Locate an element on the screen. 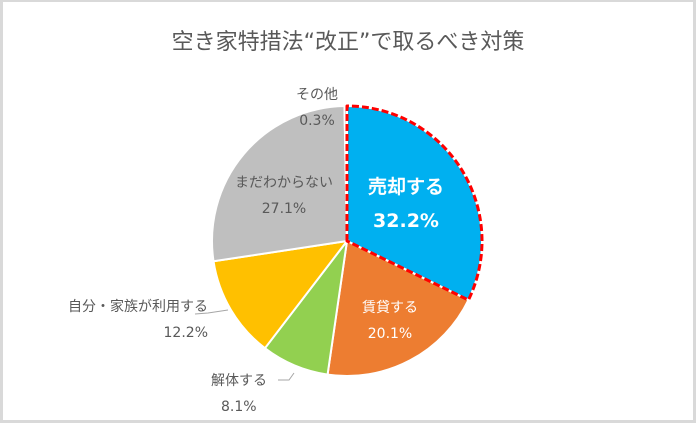 The width and height of the screenshot is (696, 423). label-sonota-value: 0.3% is located at coordinates (317, 121).